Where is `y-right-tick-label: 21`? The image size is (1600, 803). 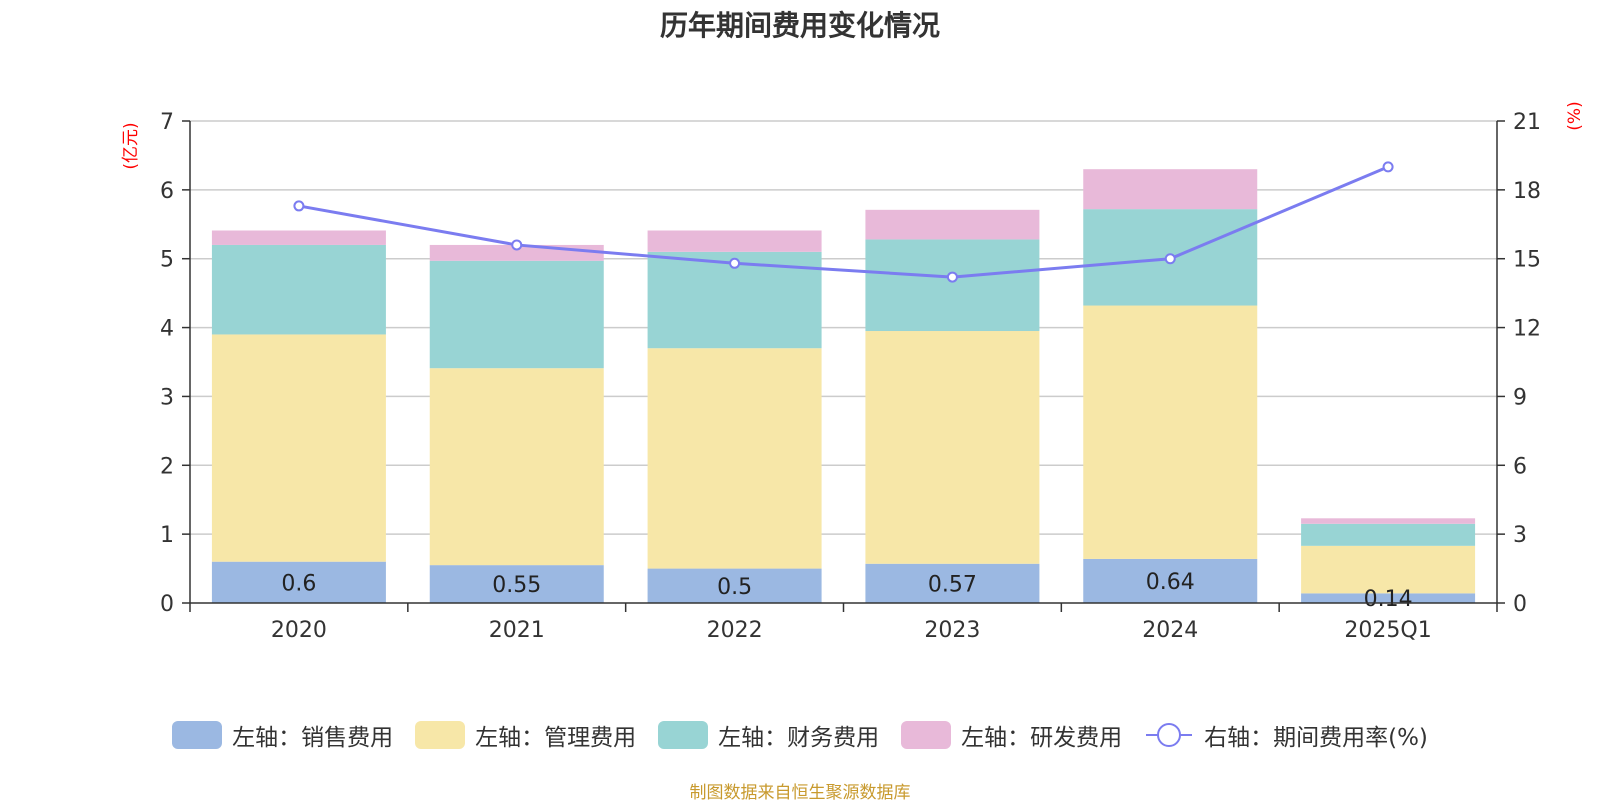
y-right-tick-label: 21 is located at coordinates (1527, 122).